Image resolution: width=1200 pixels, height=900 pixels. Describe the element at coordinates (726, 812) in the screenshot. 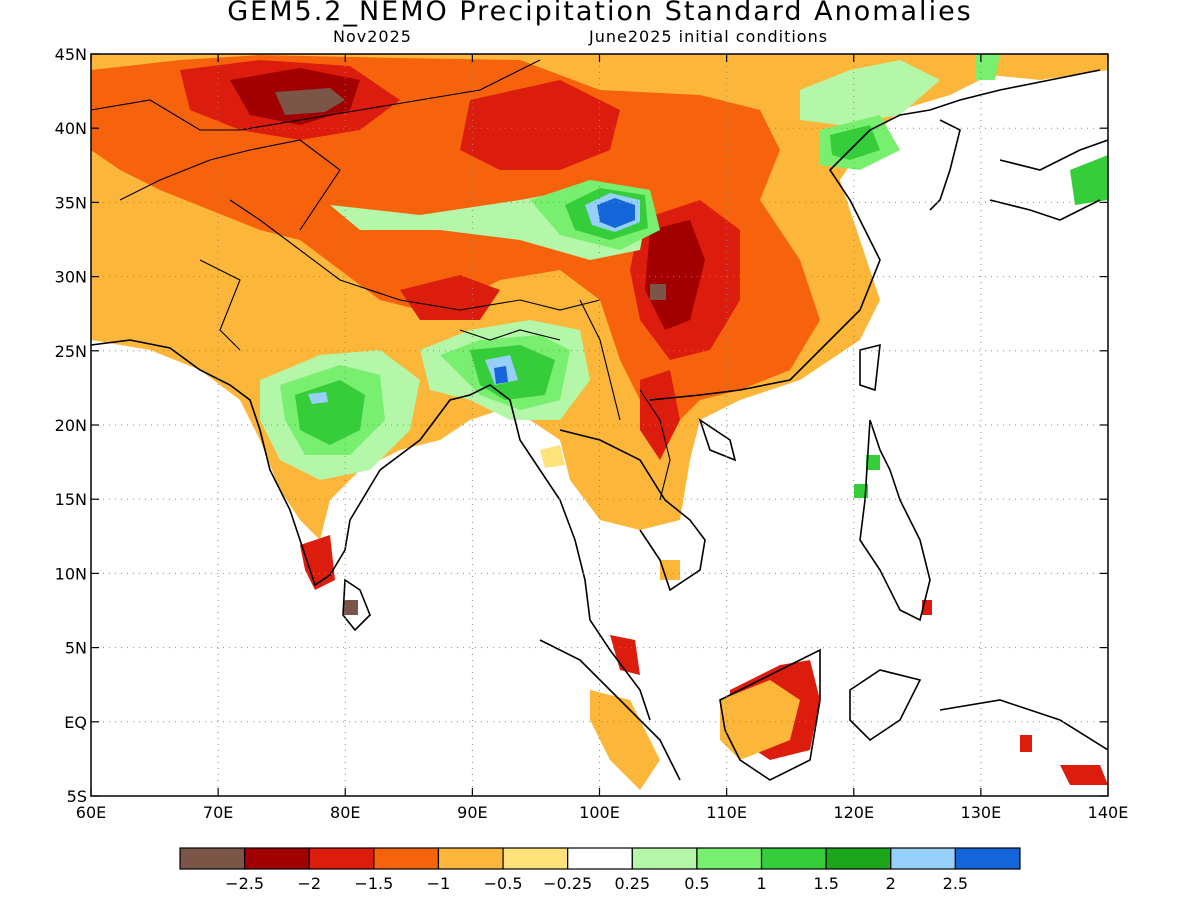

I see `lon-tick-label: 110E` at that location.